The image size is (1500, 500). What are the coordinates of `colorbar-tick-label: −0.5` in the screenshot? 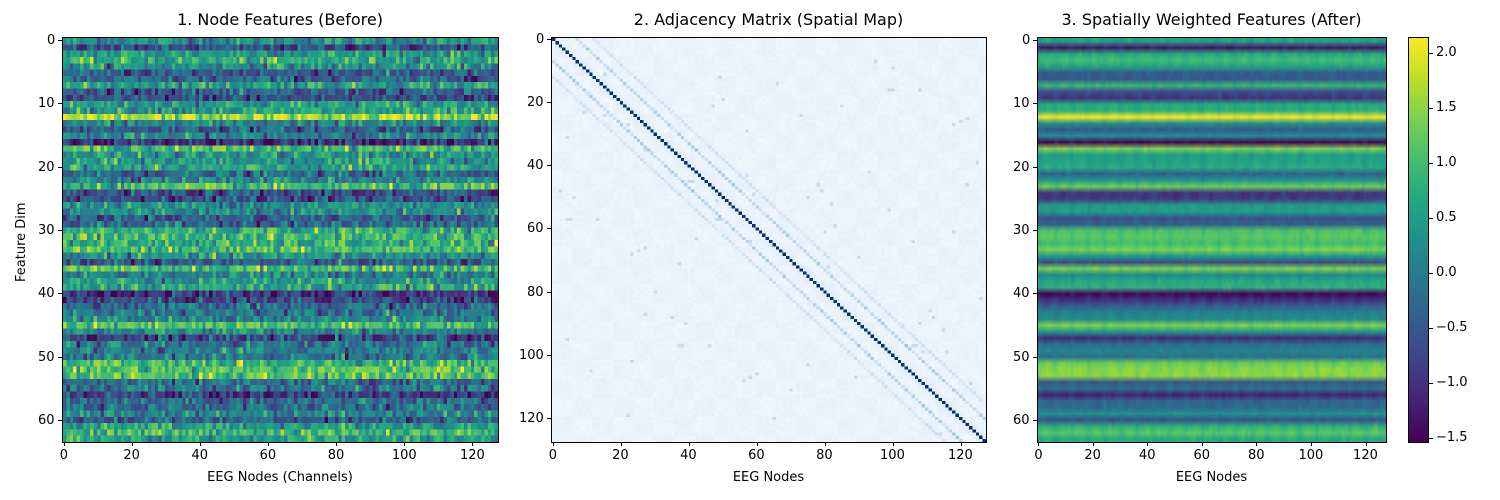 It's located at (1452, 327).